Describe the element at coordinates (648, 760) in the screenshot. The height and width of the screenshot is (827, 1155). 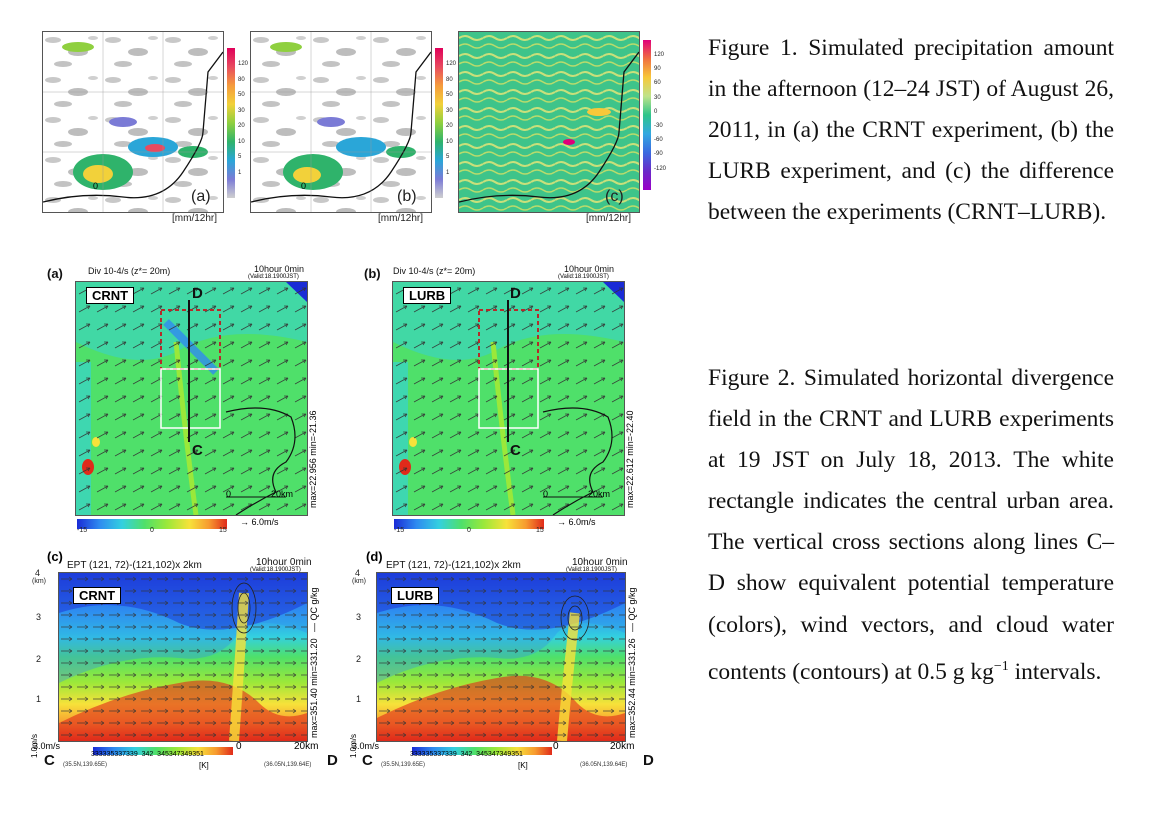
I see `xs-point-d-d: D` at that location.